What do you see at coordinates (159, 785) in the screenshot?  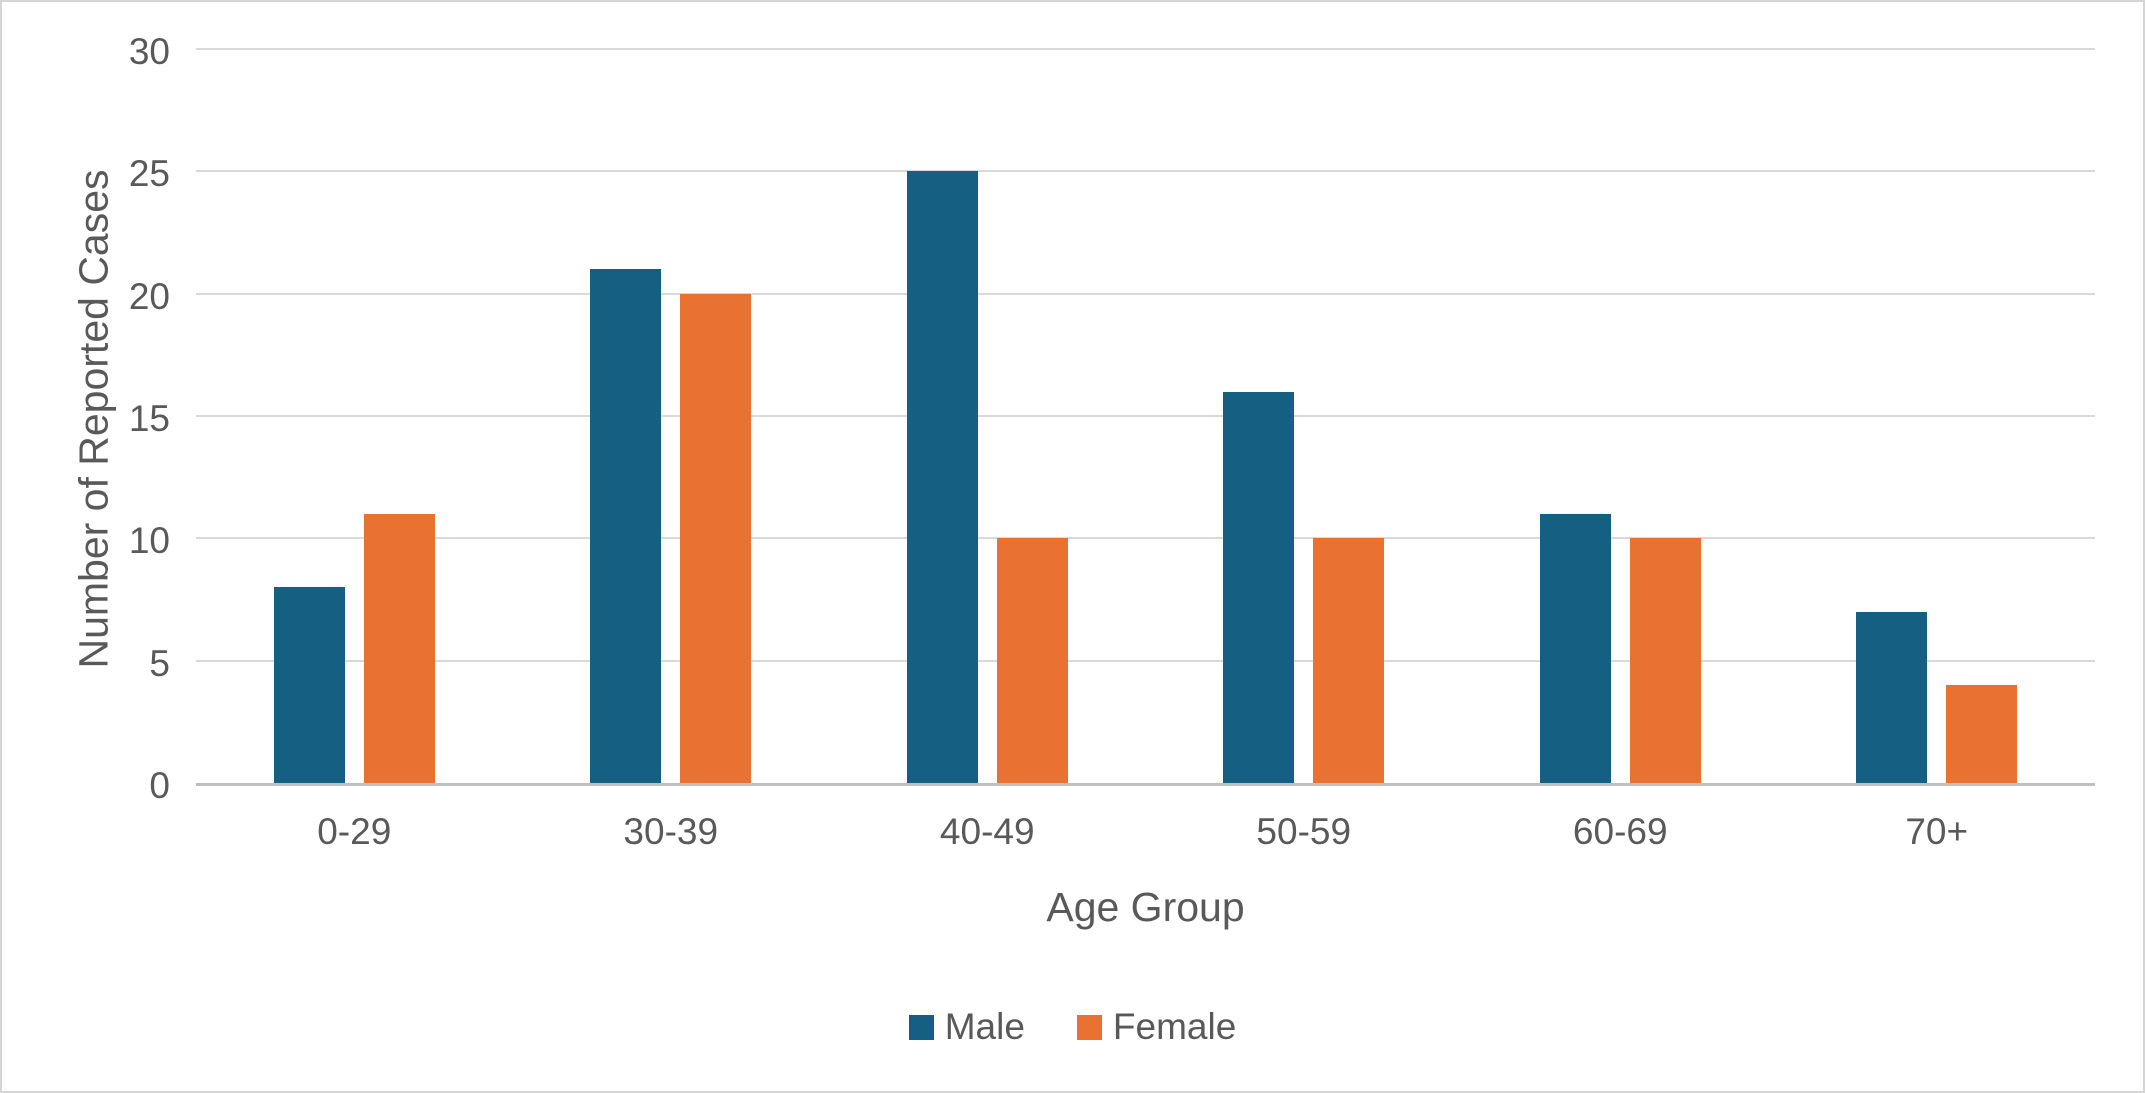 I see `y-tick-label-0: 0` at bounding box center [159, 785].